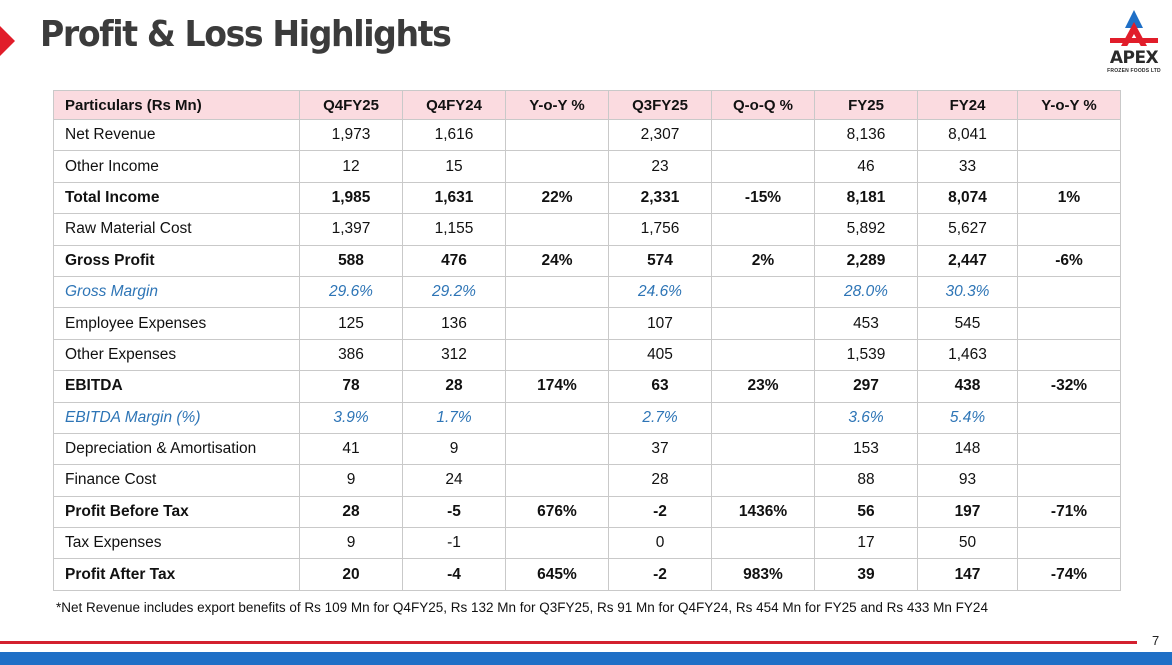 The image size is (1172, 665). I want to click on table-row: Finance Cost 9 24 28 88 93, so click(587, 480).